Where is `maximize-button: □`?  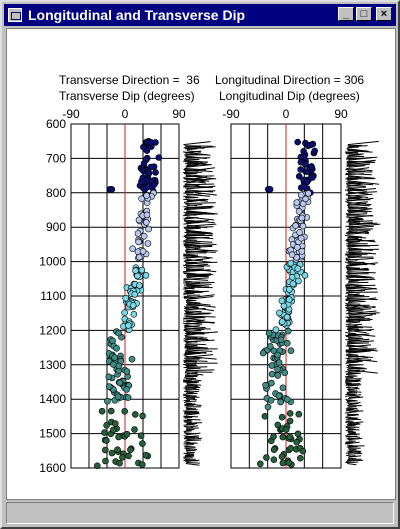
maximize-button: □ is located at coordinates (364, 14).